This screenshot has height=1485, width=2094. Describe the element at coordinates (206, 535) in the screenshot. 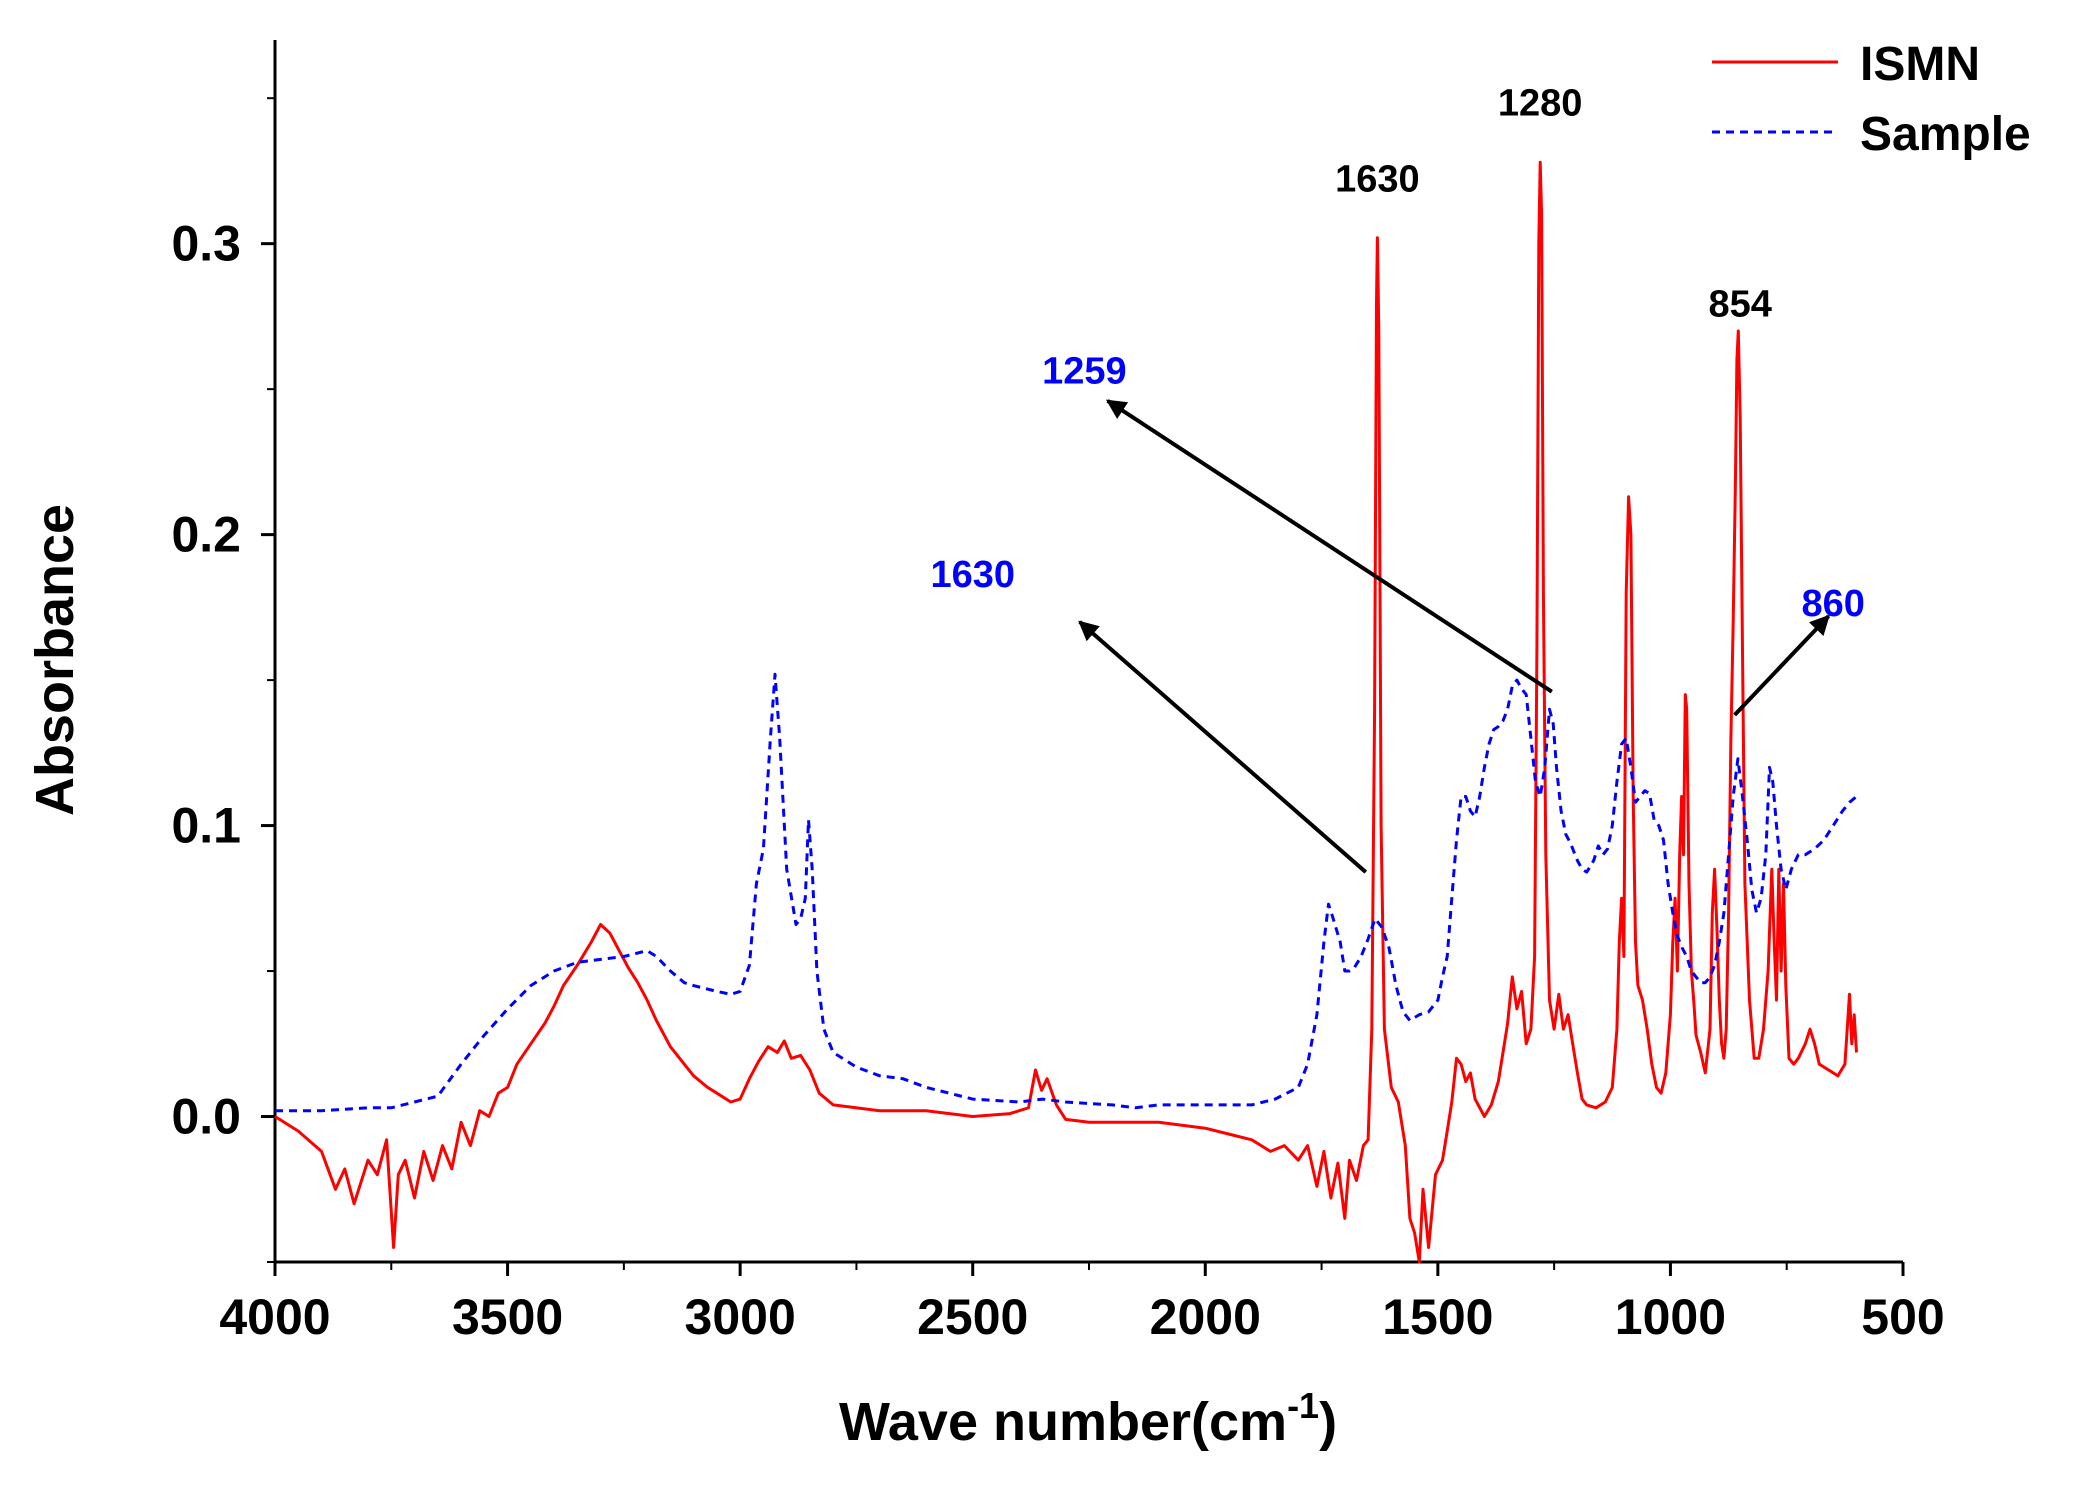

I see `y-tick-label: 0.2` at that location.